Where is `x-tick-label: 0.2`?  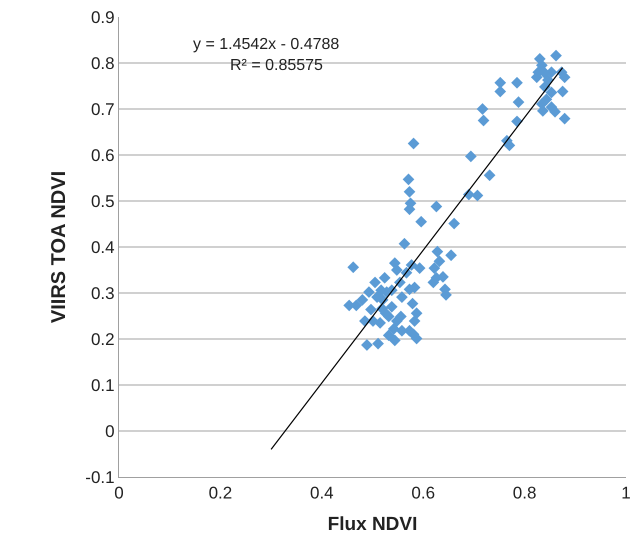
x-tick-label: 0.2 is located at coordinates (220, 492).